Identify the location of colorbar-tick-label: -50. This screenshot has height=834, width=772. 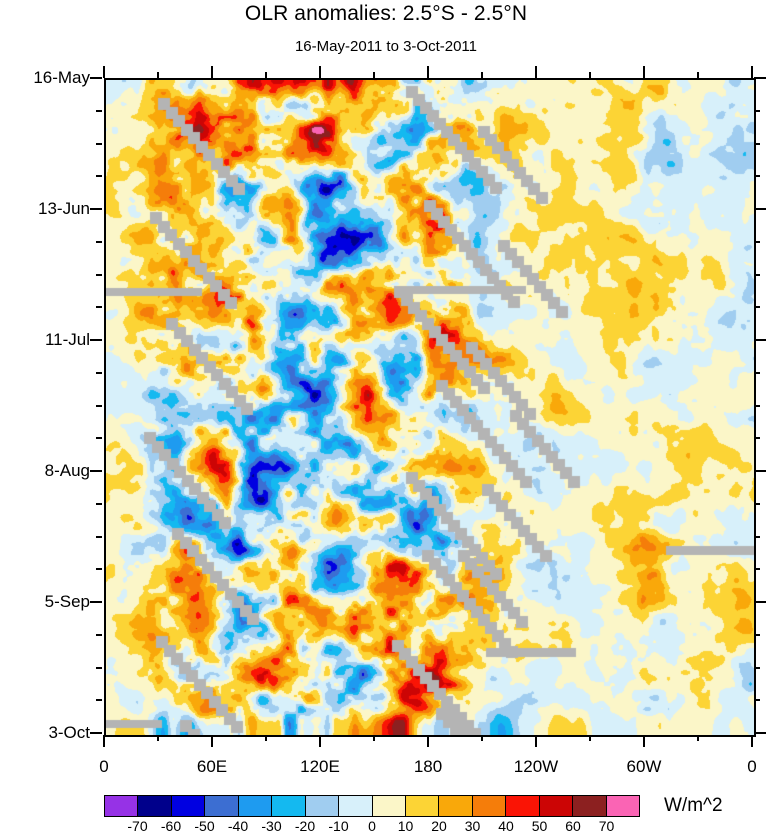
(204, 826).